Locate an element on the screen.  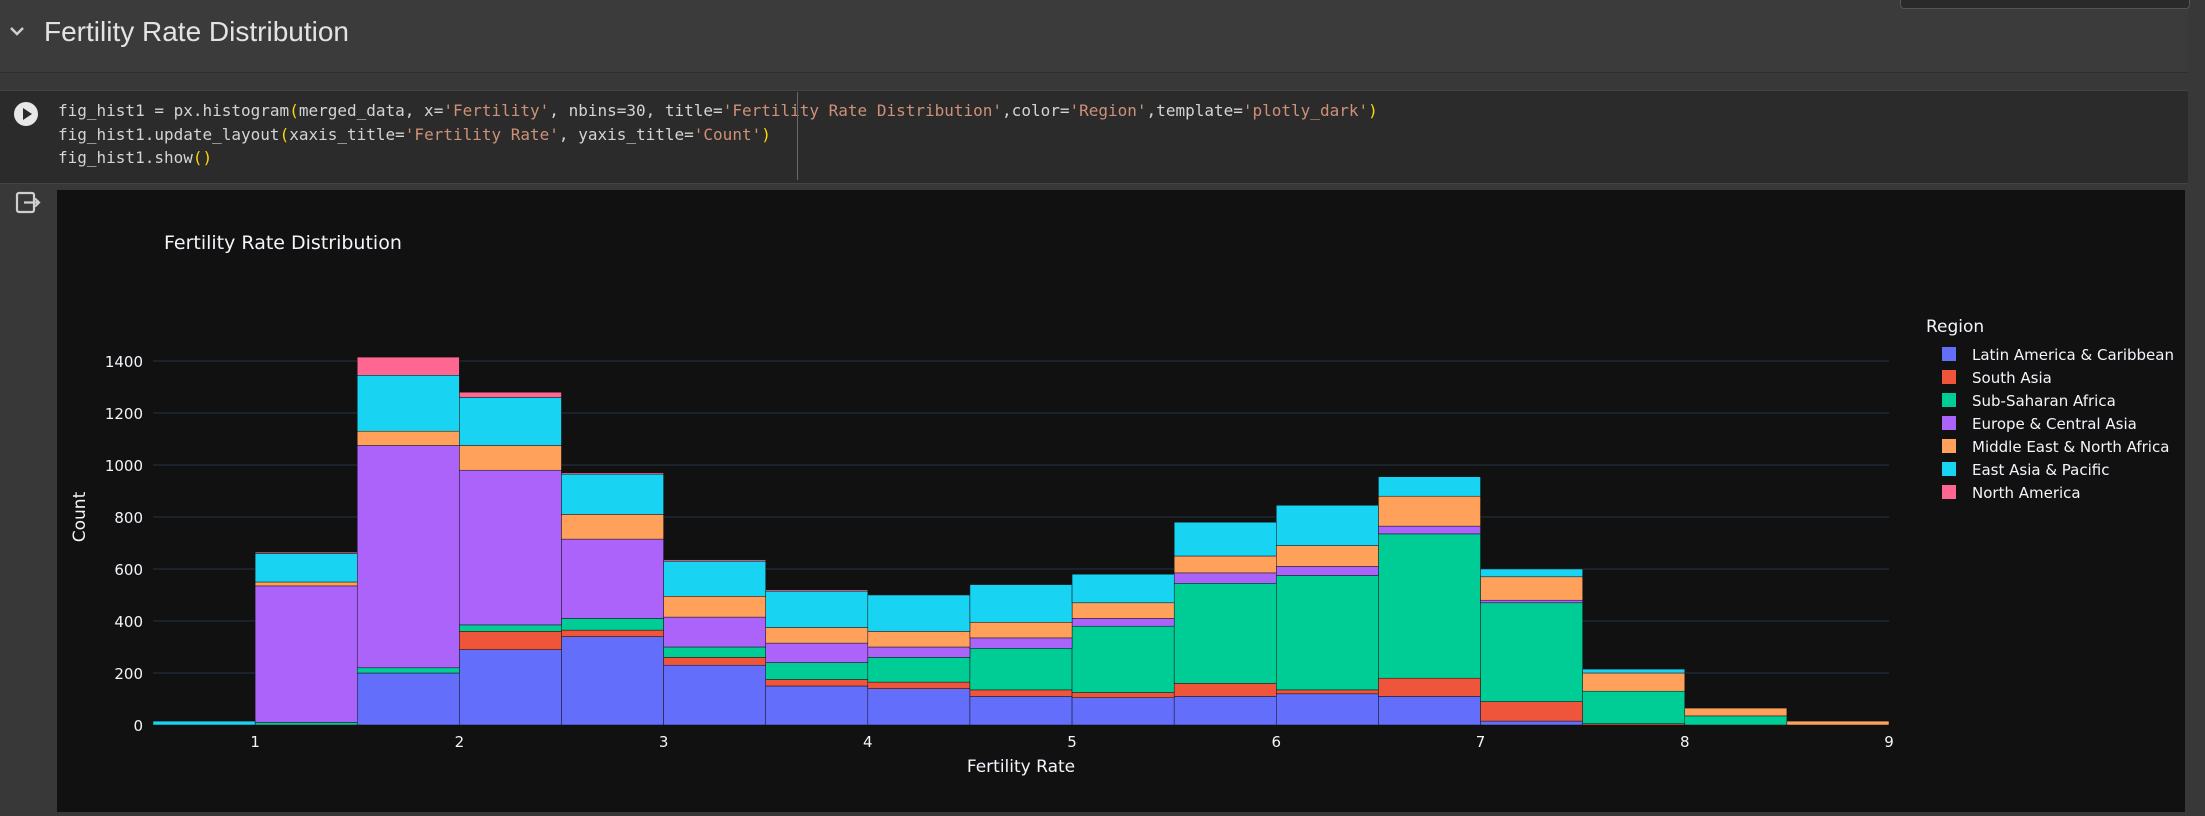
legend-item: Middle East & North Africa is located at coordinates (2055, 447).